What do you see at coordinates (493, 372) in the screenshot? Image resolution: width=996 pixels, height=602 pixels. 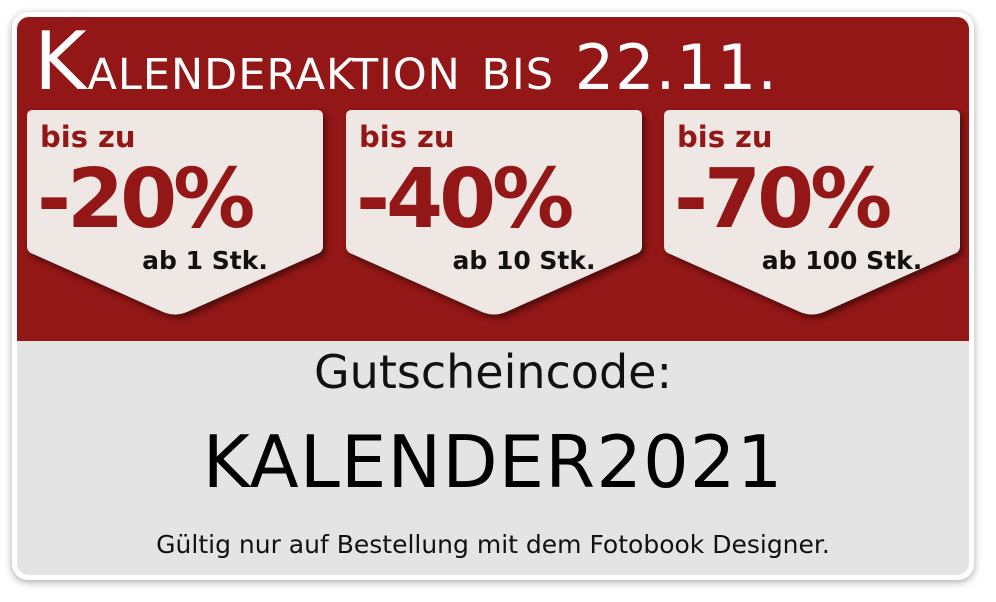 I see `voucher-label: Gutscheincode:` at bounding box center [493, 372].